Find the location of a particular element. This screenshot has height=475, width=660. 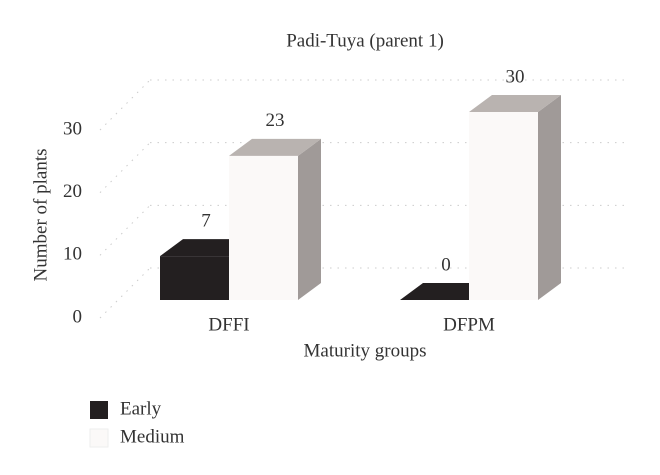

legend-label: Medium is located at coordinates (152, 436).